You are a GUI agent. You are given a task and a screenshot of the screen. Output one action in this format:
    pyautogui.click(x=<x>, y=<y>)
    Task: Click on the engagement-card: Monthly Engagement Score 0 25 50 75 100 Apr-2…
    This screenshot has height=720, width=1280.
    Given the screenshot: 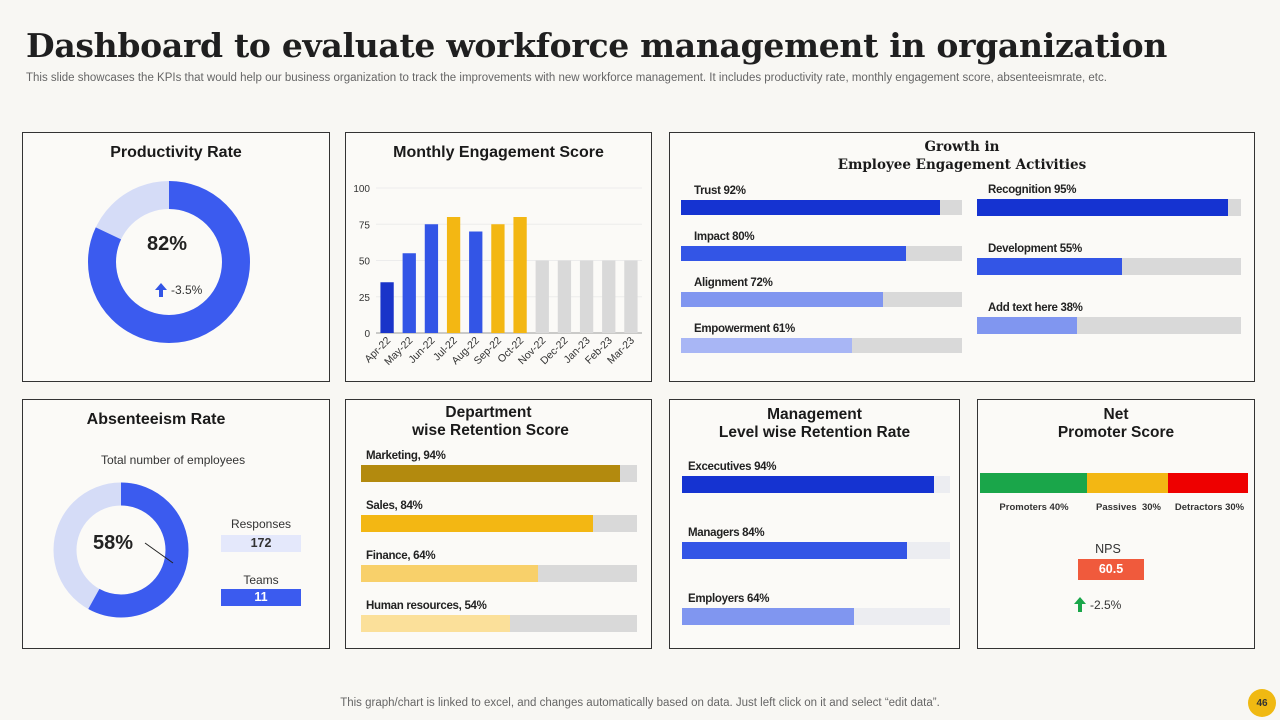 What is the action you would take?
    pyautogui.click(x=498, y=257)
    